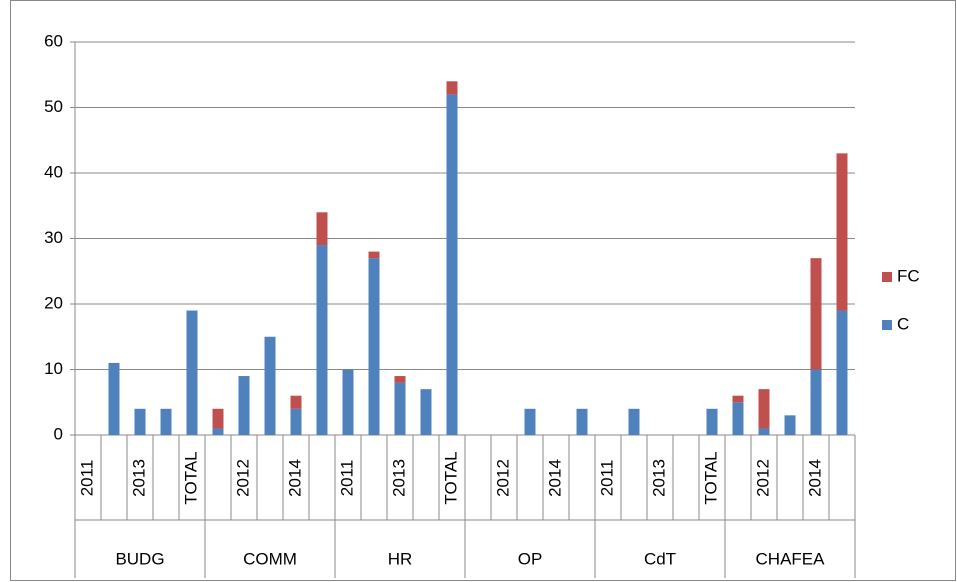 The width and height of the screenshot is (957, 582). What do you see at coordinates (903, 323) in the screenshot?
I see `legend-label: C` at bounding box center [903, 323].